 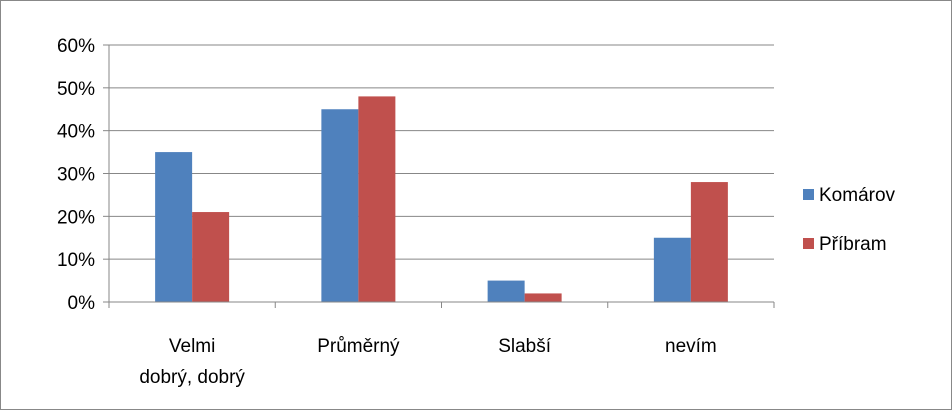 What do you see at coordinates (76, 132) in the screenshot?
I see `y-tick-label: 40%` at bounding box center [76, 132].